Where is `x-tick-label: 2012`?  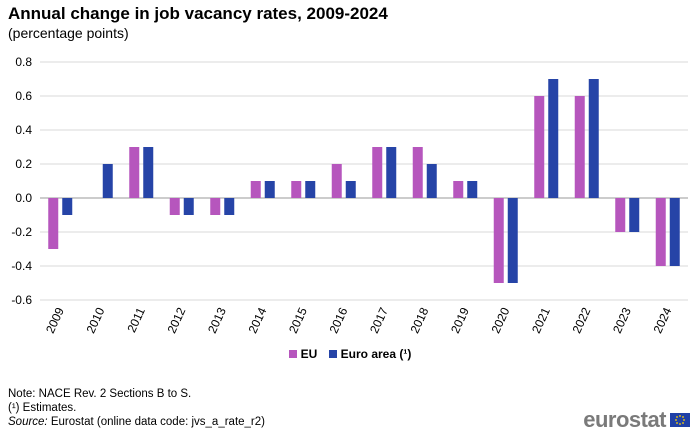
x-tick-label: 2012 is located at coordinates (176, 320).